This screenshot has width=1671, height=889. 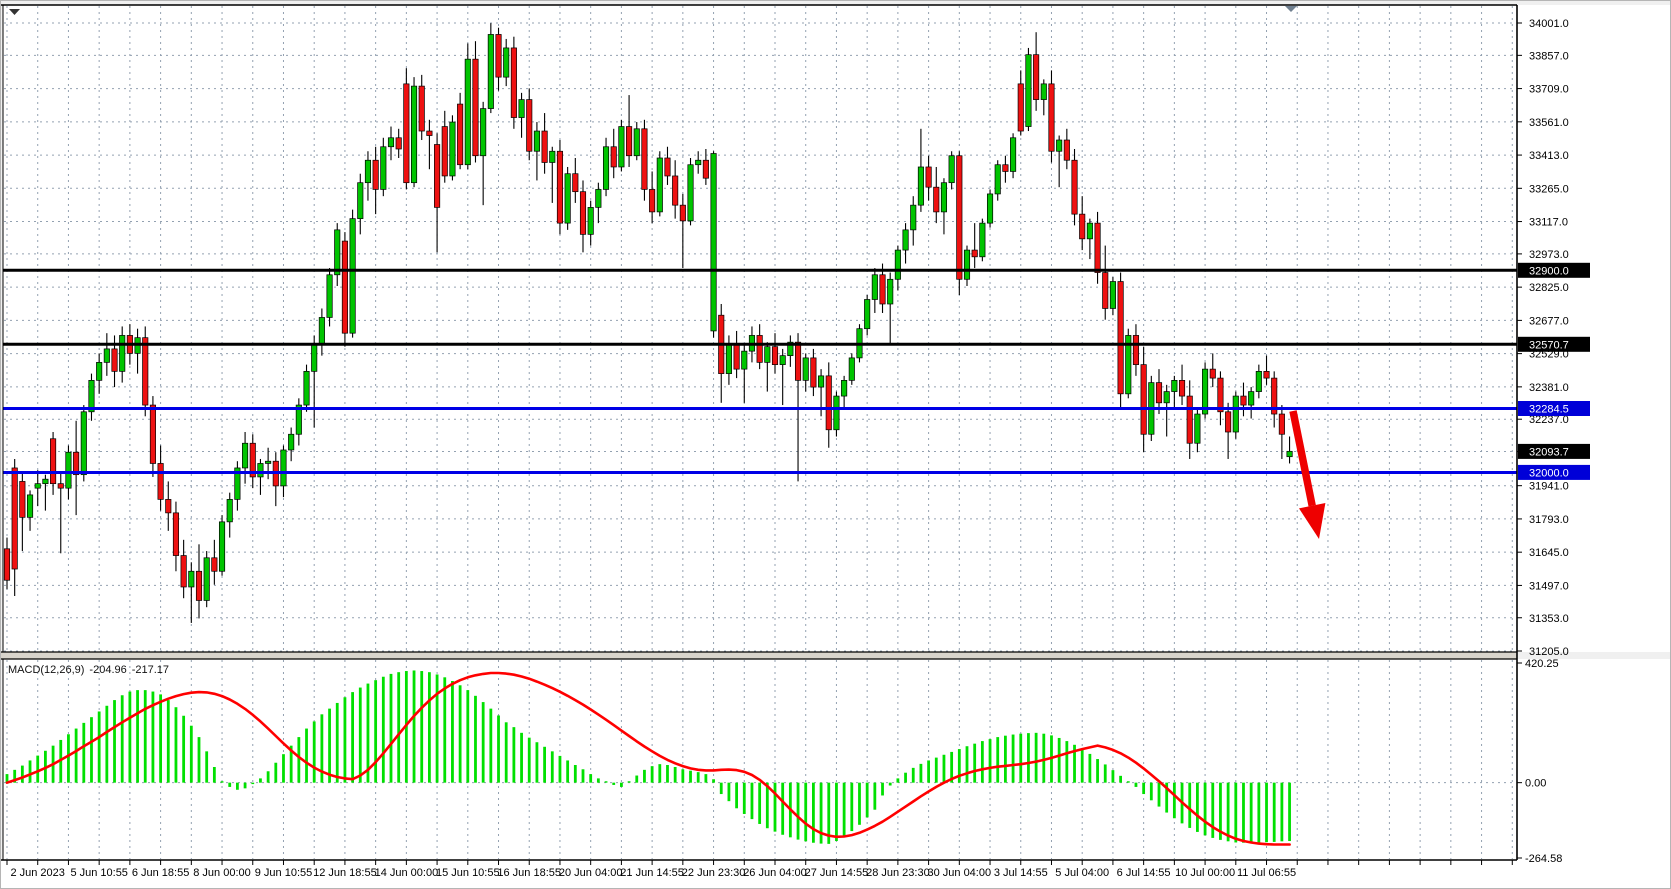 I want to click on svg-text: 31497.0, so click(x=1549, y=586).